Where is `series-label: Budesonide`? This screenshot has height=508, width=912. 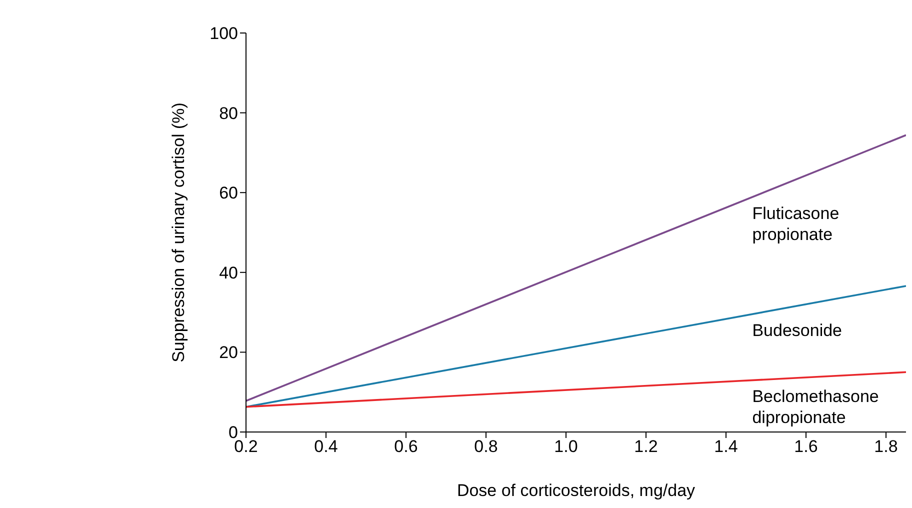 series-label: Budesonide is located at coordinates (797, 330).